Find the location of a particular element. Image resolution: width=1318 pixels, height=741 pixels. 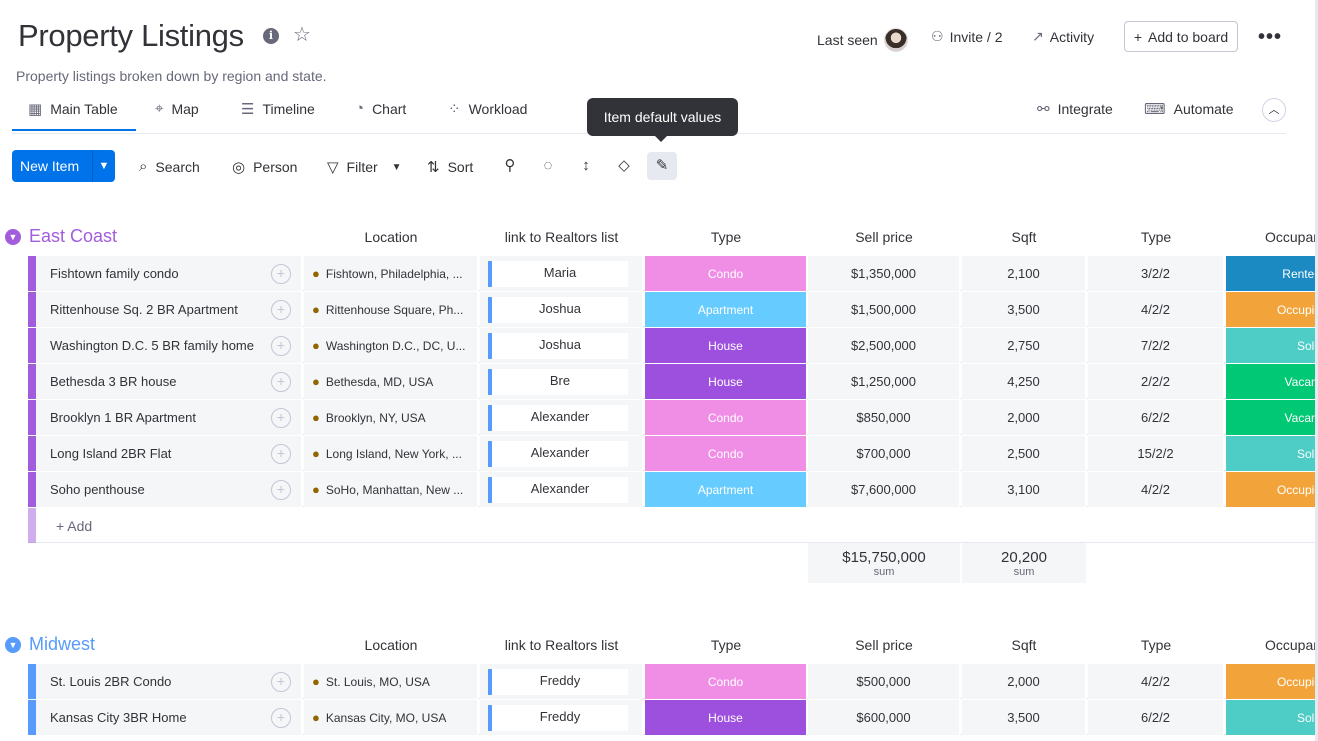

integrate-button: ⚯ Integrate is located at coordinates (1075, 109).